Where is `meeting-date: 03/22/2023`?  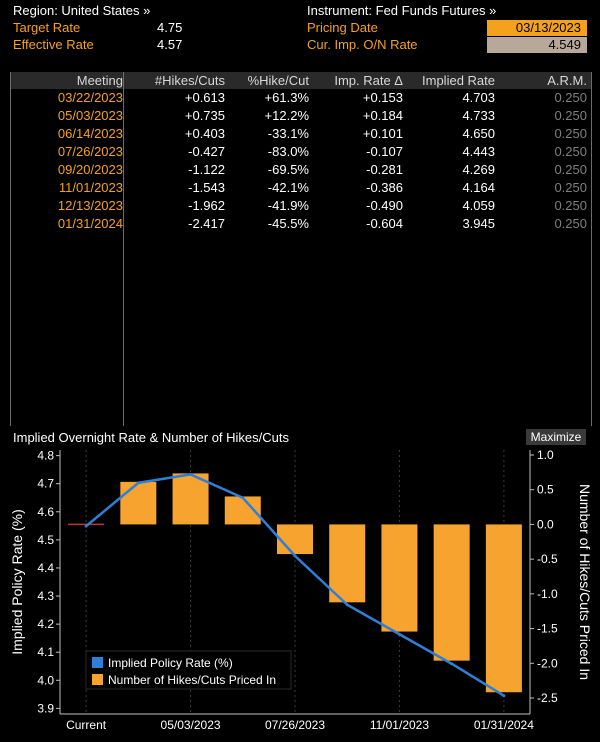
meeting-date: 03/22/2023 is located at coordinates (90, 97).